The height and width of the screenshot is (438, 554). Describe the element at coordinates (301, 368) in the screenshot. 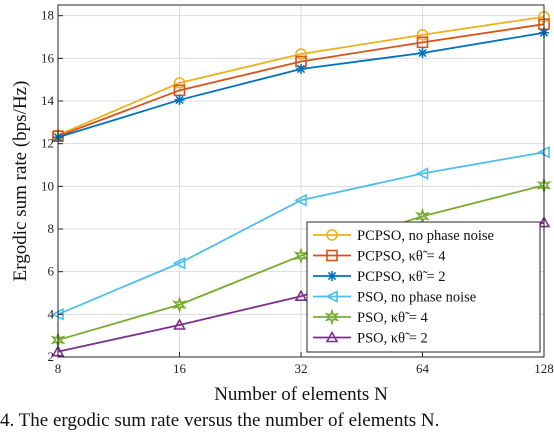

I see `x-tick-label: 32` at that location.